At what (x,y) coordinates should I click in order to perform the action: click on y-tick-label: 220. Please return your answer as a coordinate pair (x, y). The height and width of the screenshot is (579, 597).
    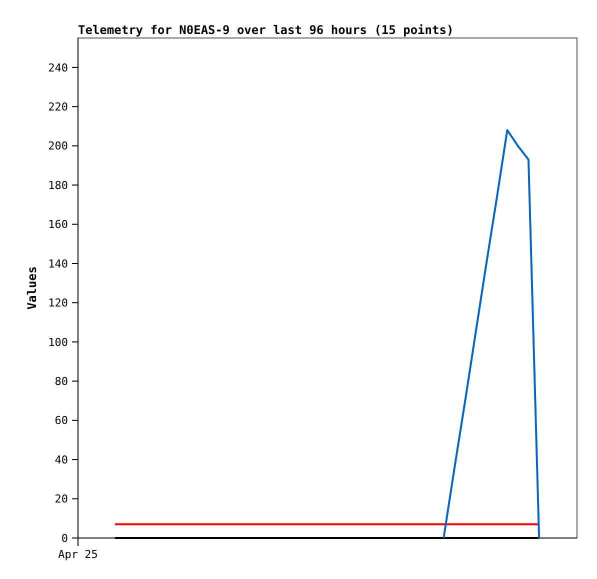
    Looking at the image, I should click on (58, 107).